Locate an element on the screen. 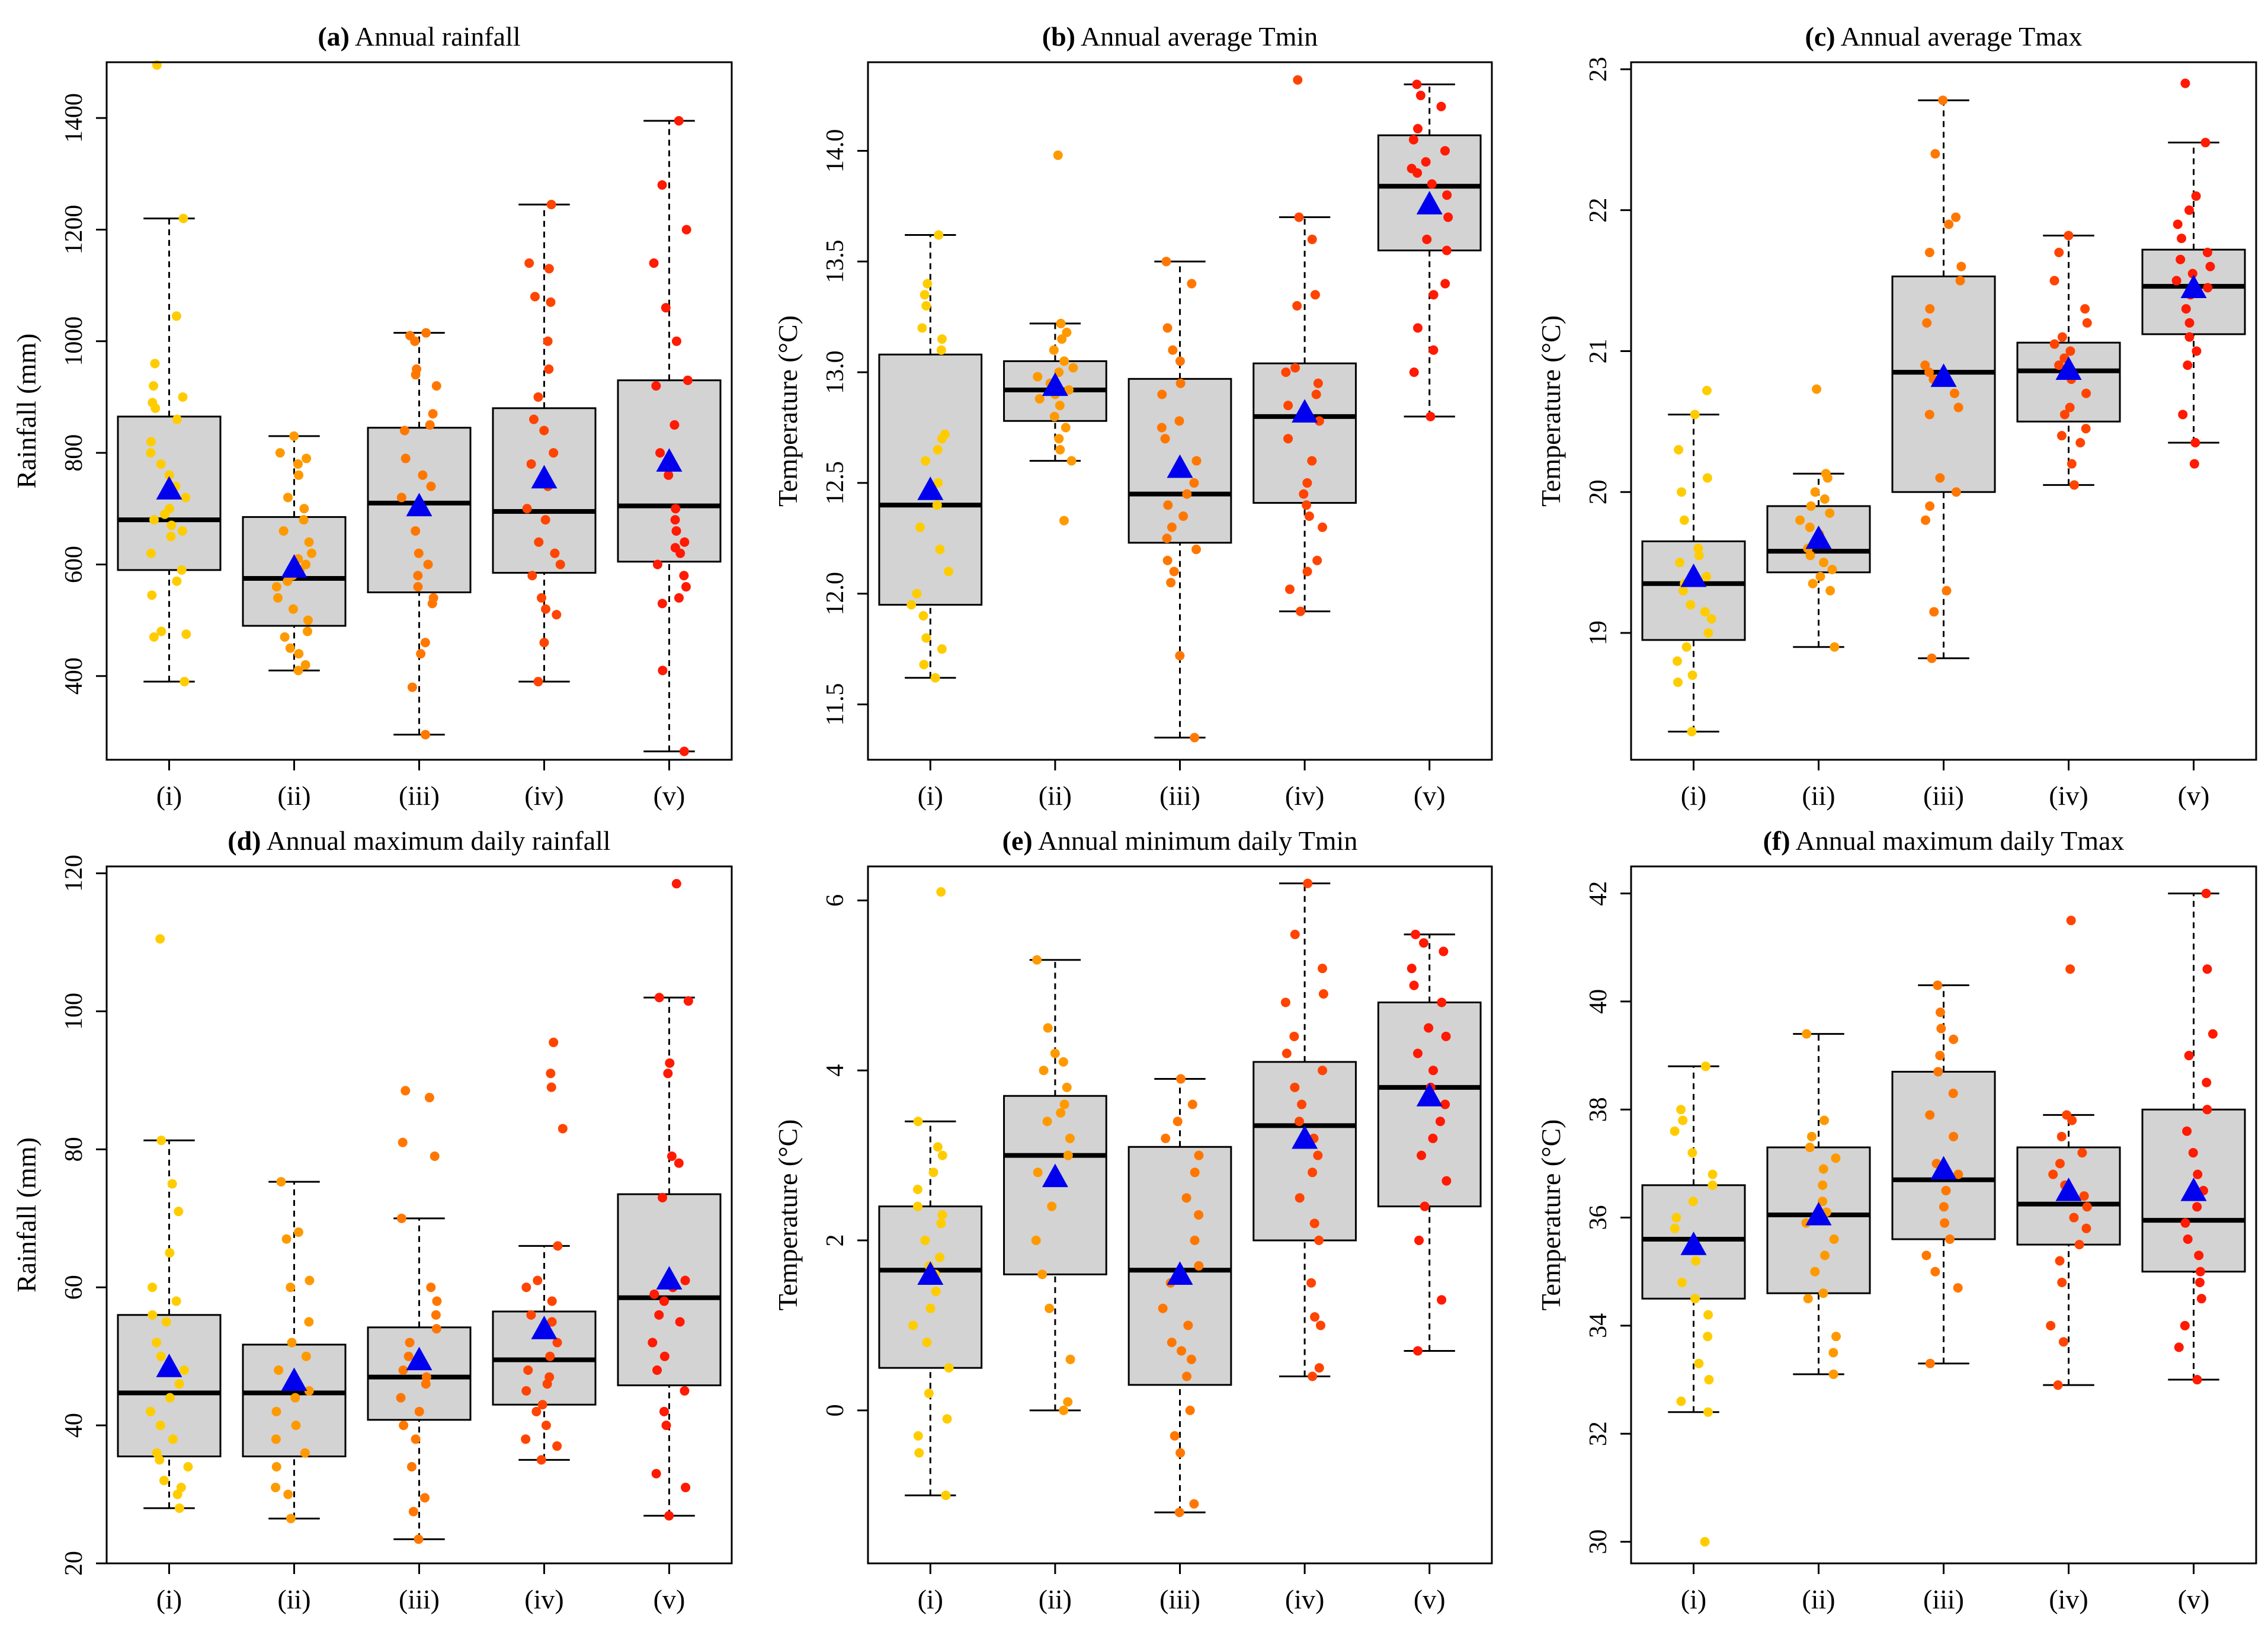 The width and height of the screenshot is (2268, 1625). y-tick-label: 14.0 is located at coordinates (835, 151).